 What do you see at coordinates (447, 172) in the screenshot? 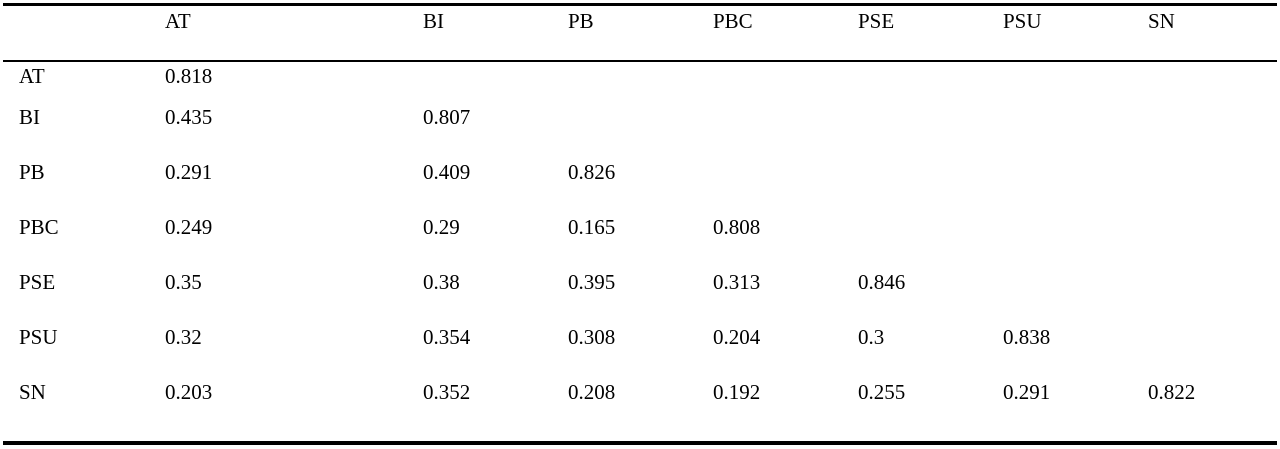
I see `table-cell: 0.409` at bounding box center [447, 172].